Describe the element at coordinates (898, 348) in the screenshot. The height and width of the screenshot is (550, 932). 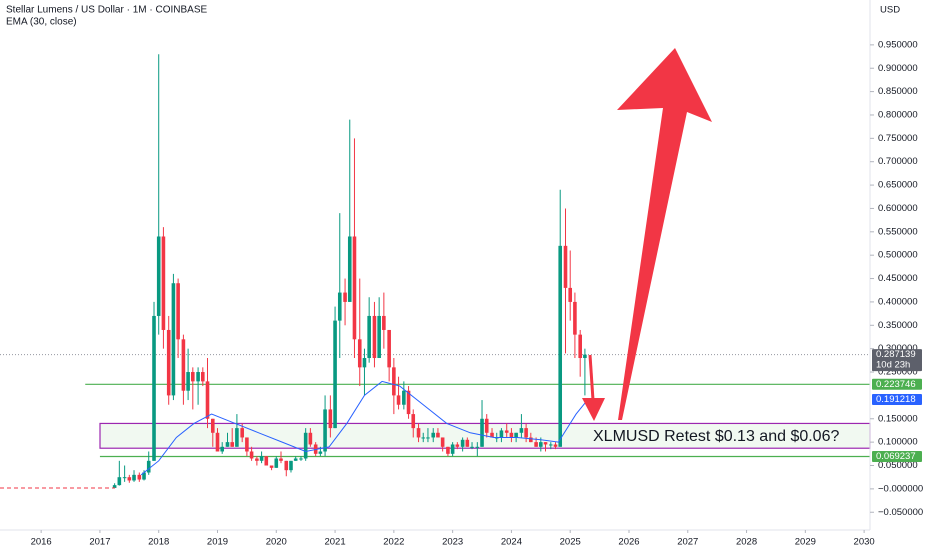
I see `y-tick-label: 0.300000` at that location.